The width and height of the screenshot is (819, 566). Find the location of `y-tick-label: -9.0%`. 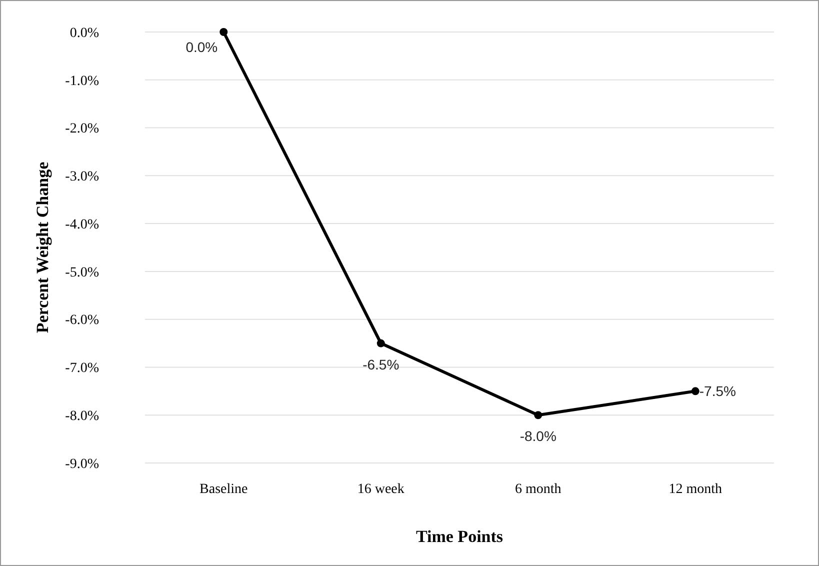

y-tick-label: -9.0% is located at coordinates (82, 464).